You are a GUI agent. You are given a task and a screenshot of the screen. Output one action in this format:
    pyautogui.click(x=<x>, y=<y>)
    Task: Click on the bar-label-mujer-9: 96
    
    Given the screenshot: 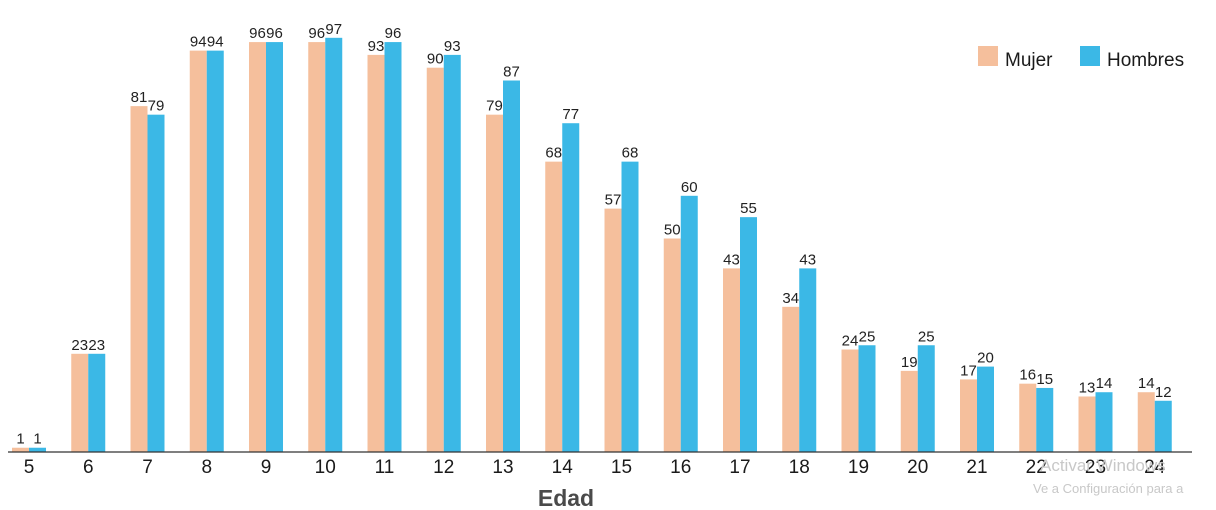 What is the action you would take?
    pyautogui.click(x=257, y=33)
    